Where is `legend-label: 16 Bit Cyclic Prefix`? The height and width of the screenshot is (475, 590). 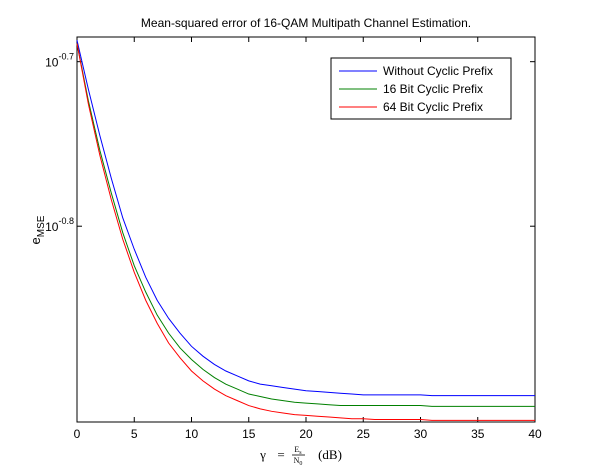
legend-label: 16 Bit Cyclic Prefix is located at coordinates (433, 89).